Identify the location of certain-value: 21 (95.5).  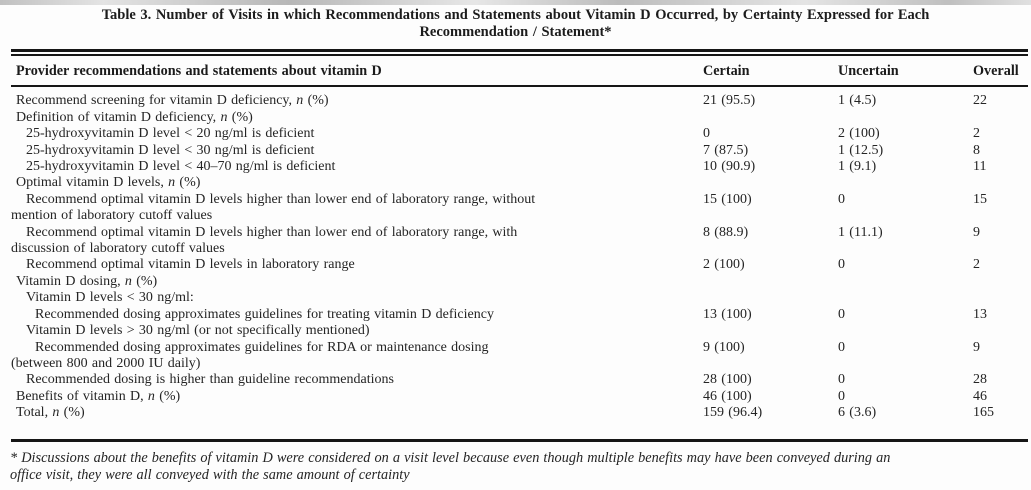
(729, 101).